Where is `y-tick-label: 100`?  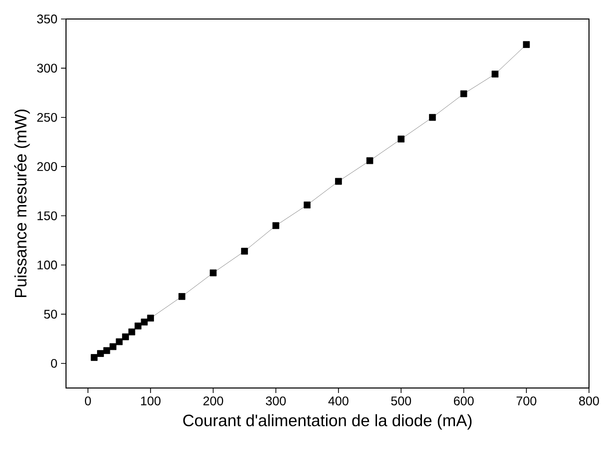
y-tick-label: 100 is located at coordinates (47, 265).